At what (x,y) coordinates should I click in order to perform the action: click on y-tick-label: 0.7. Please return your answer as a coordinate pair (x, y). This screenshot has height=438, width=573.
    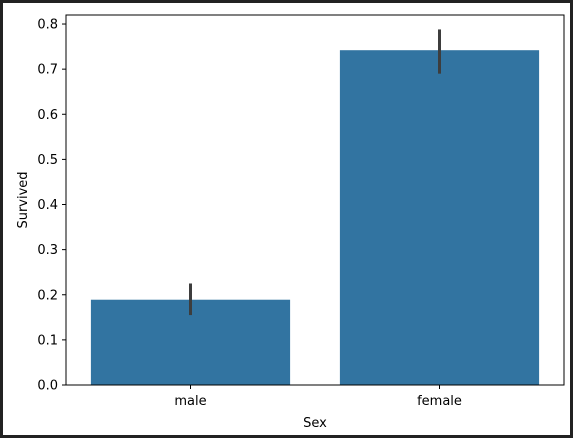
    Looking at the image, I should click on (47, 70).